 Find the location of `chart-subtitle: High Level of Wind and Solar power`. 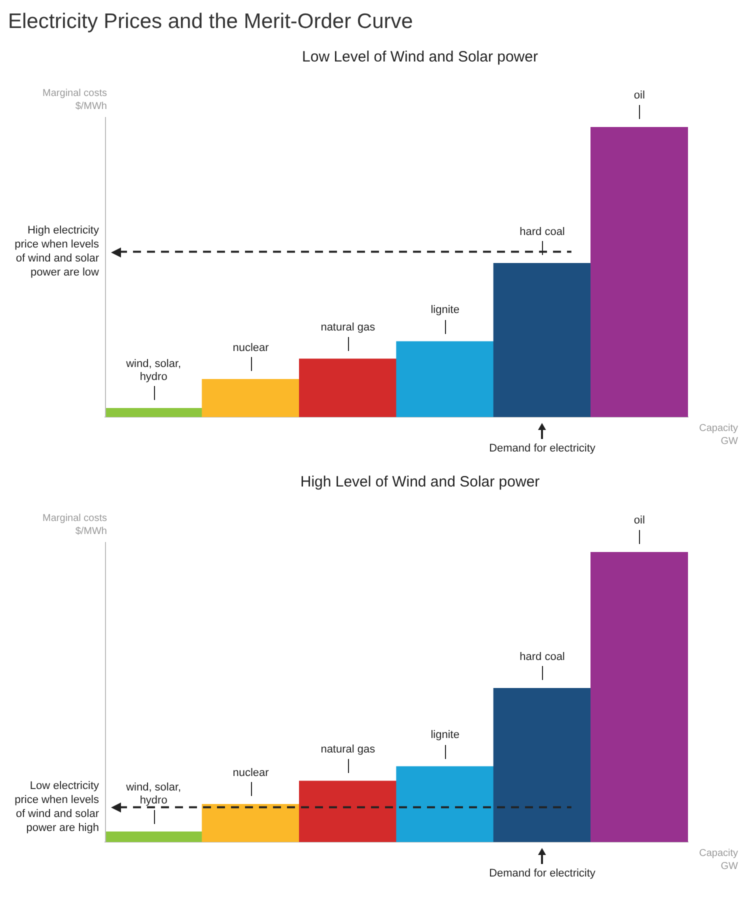

chart-subtitle: High Level of Wind and Solar power is located at coordinates (420, 482).